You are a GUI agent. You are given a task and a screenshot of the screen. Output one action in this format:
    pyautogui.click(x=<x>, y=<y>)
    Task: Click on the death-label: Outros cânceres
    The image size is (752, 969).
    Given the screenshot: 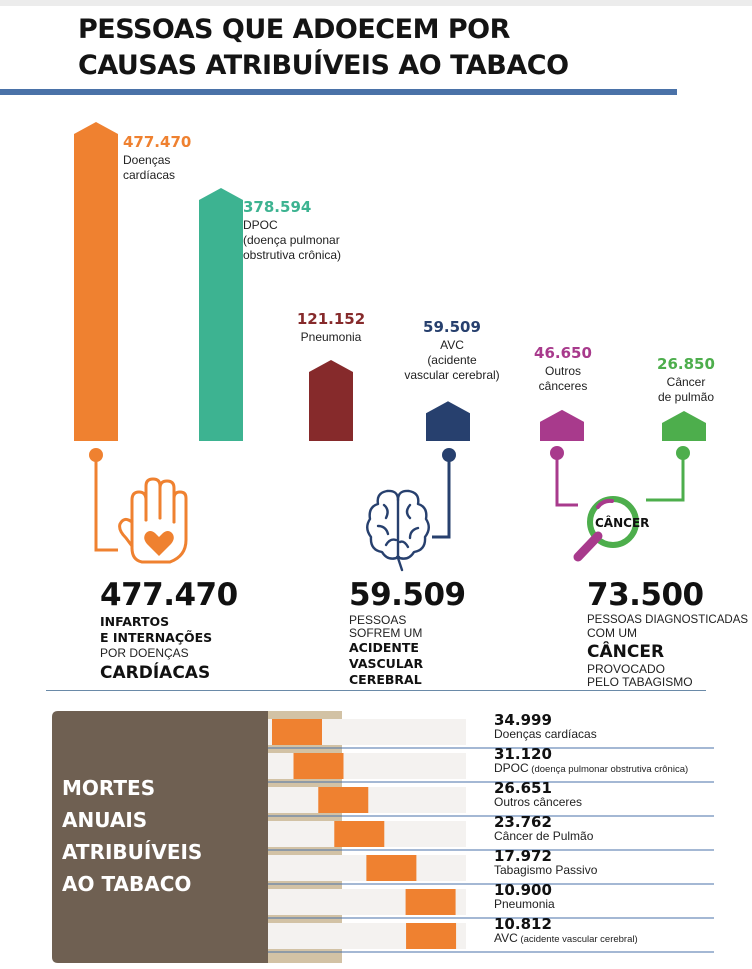 What is the action you would take?
    pyautogui.click(x=538, y=802)
    